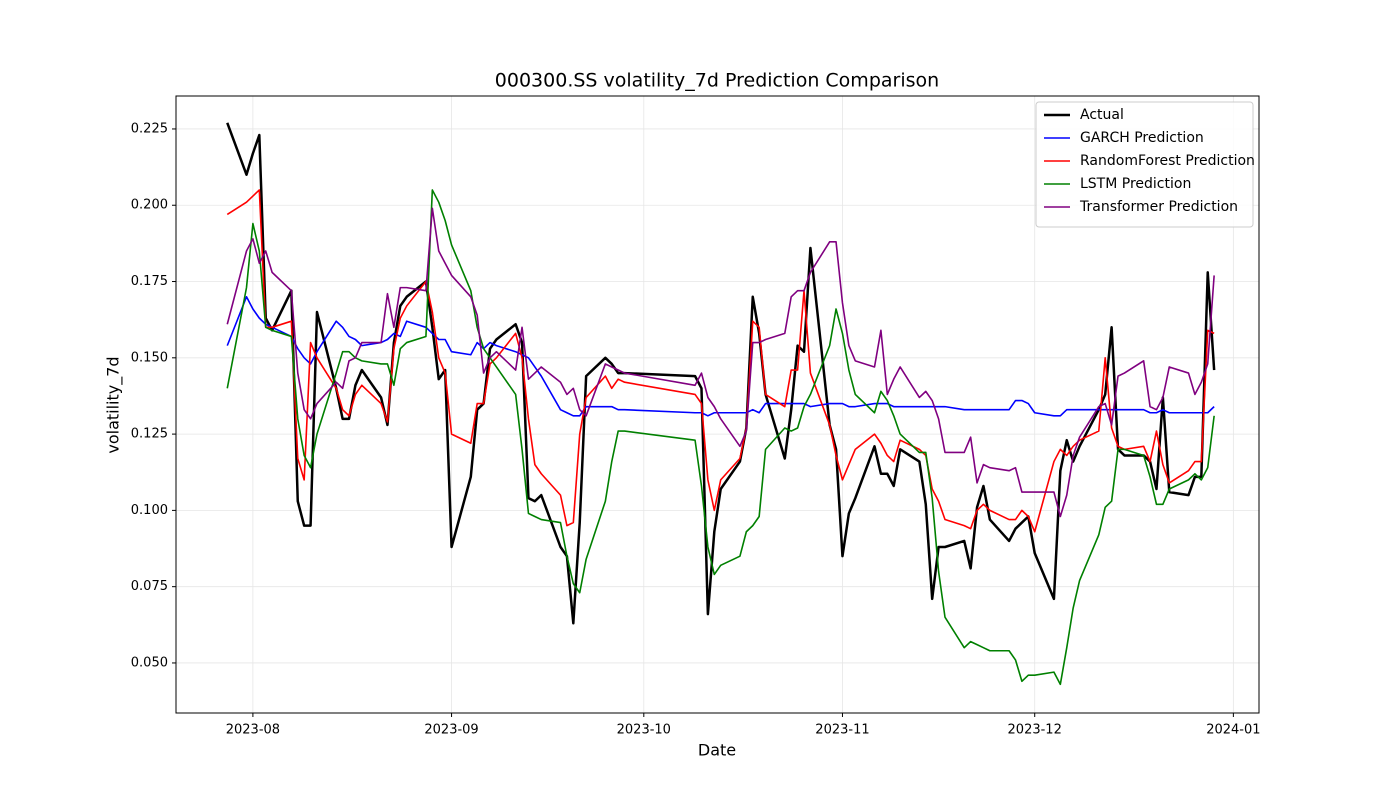  Describe the element at coordinates (1102, 115) in the screenshot. I see `legend-label: Actual` at that location.